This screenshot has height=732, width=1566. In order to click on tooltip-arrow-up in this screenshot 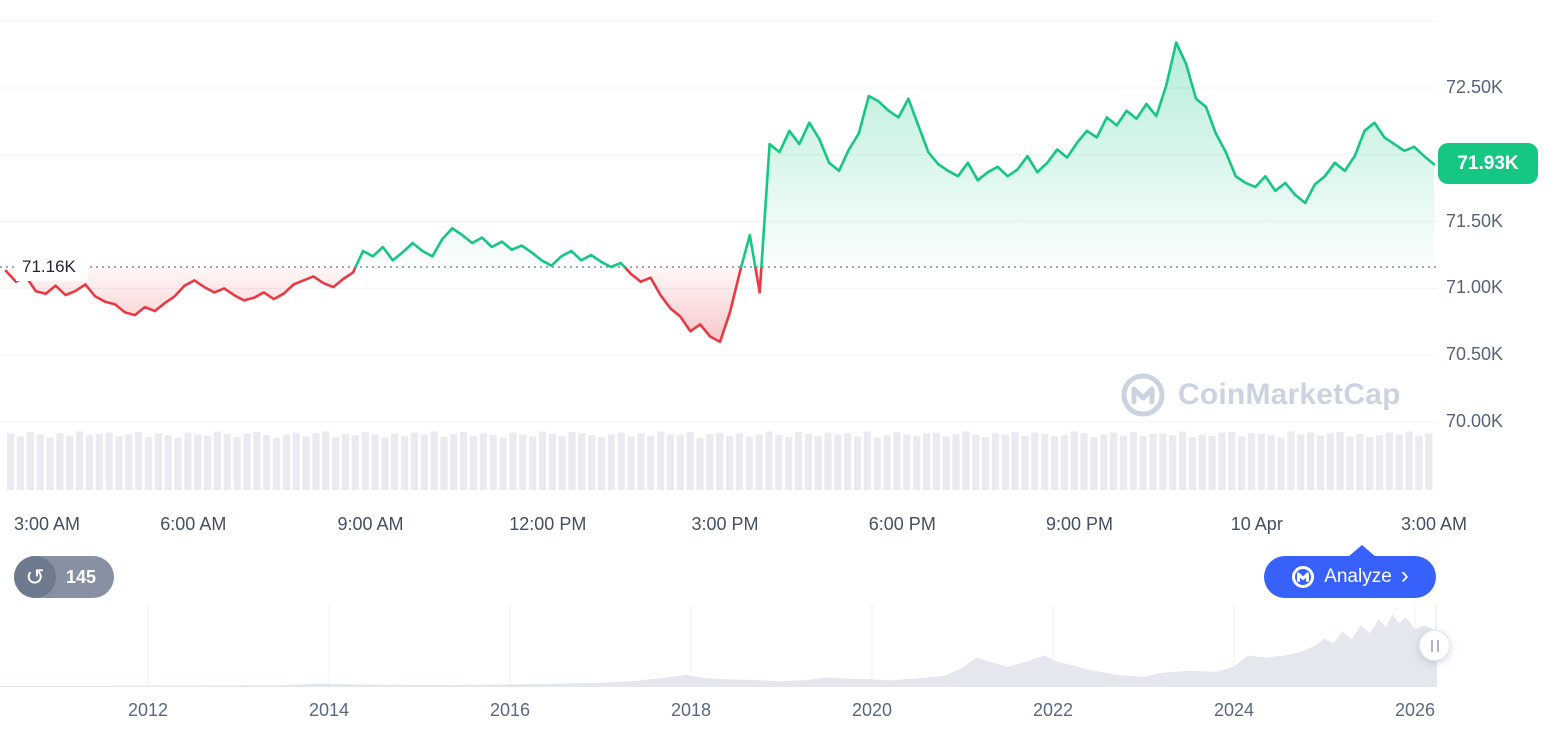, I will do `click(1362, 551)`.